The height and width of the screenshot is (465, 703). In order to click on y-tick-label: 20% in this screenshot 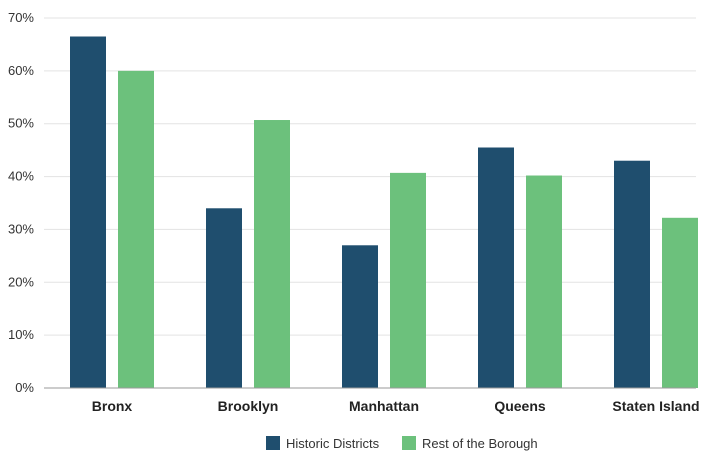, I will do `click(21, 281)`.